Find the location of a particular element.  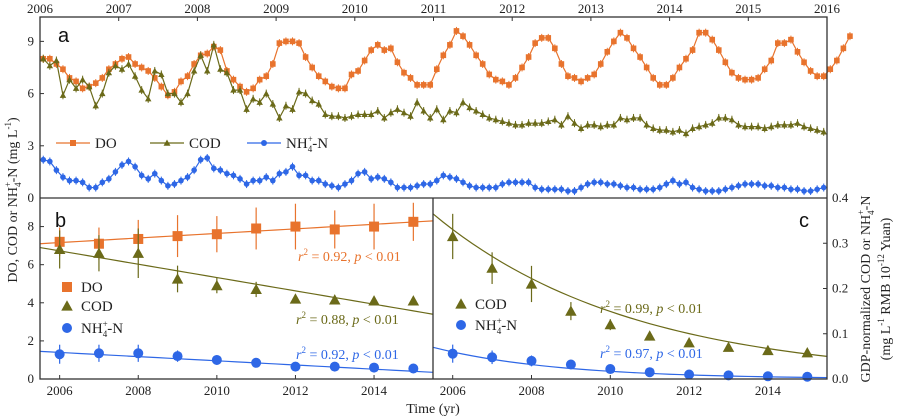

x-tick-label-bottom: 2014 is located at coordinates (374, 390).